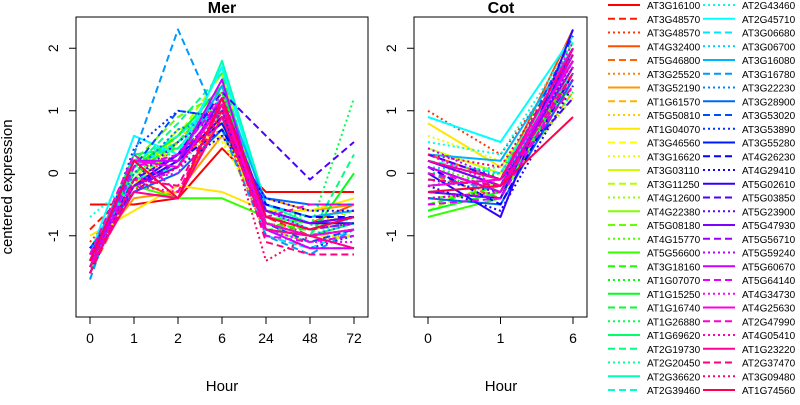  I want to click on legend-label: AT5G47930, so click(769, 226).